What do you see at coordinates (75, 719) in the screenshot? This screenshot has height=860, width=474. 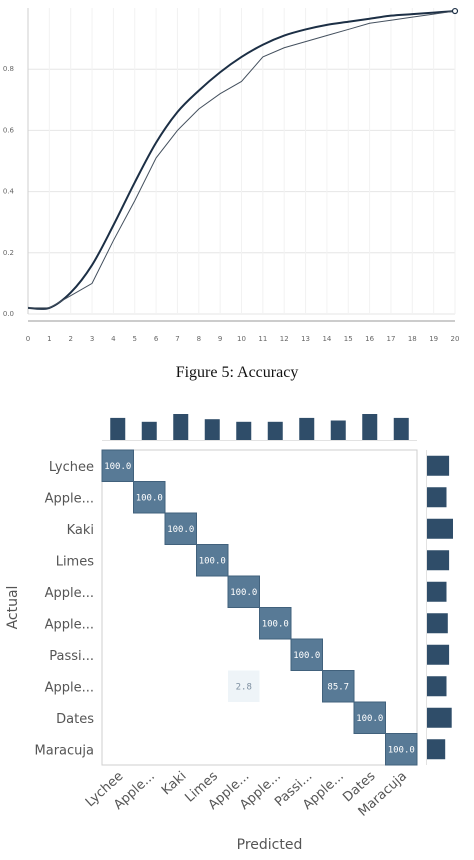 I see `row-label: Dates` at bounding box center [75, 719].